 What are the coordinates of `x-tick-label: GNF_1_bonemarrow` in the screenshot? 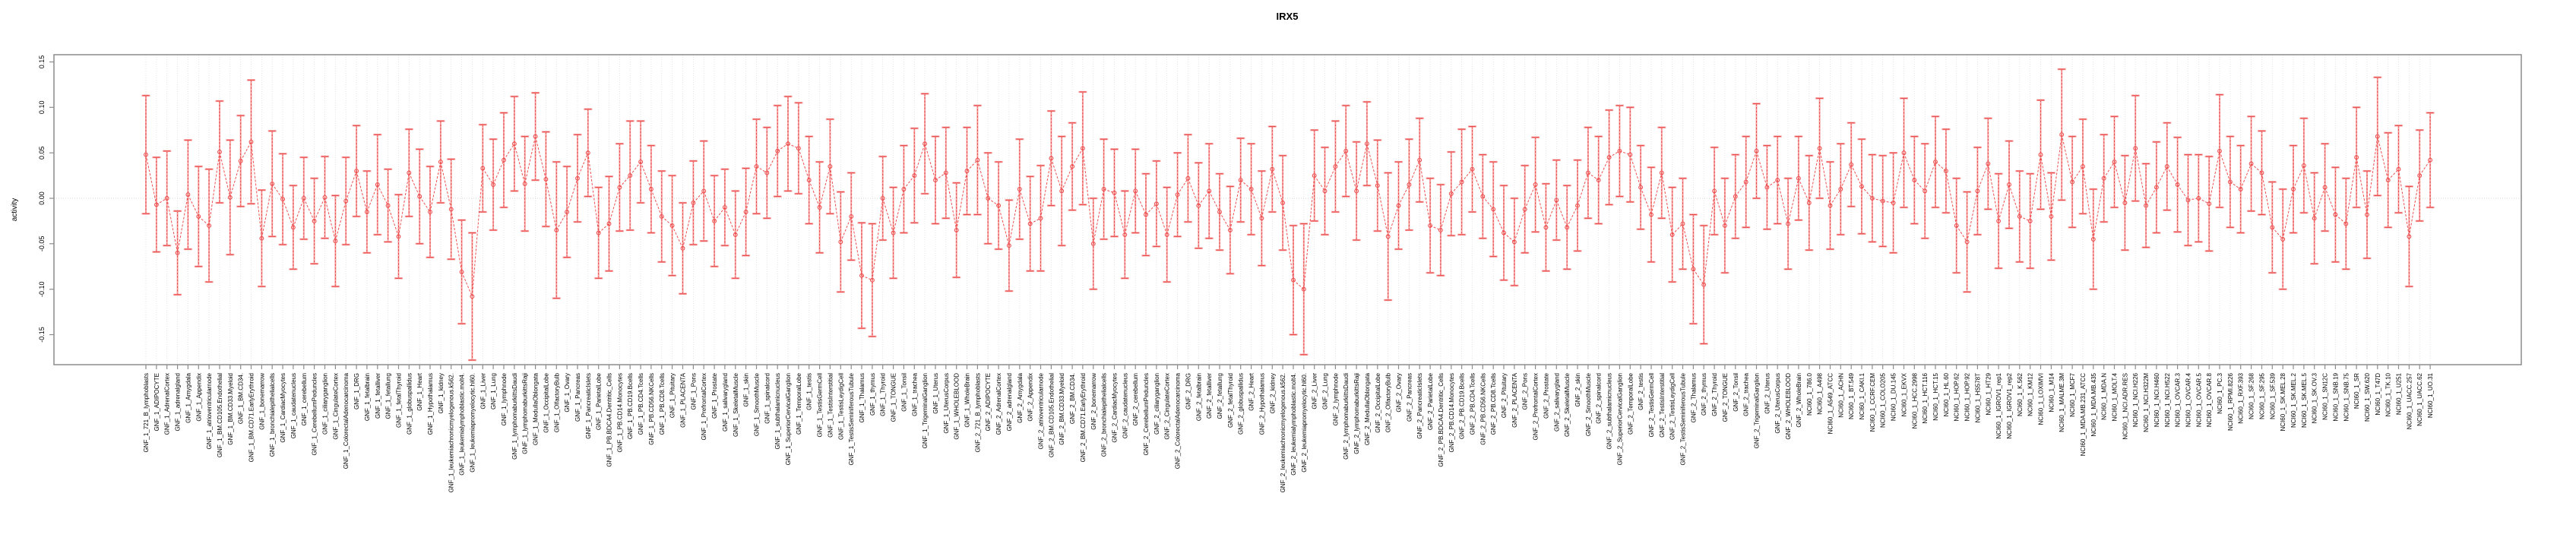 It's located at (261, 401).